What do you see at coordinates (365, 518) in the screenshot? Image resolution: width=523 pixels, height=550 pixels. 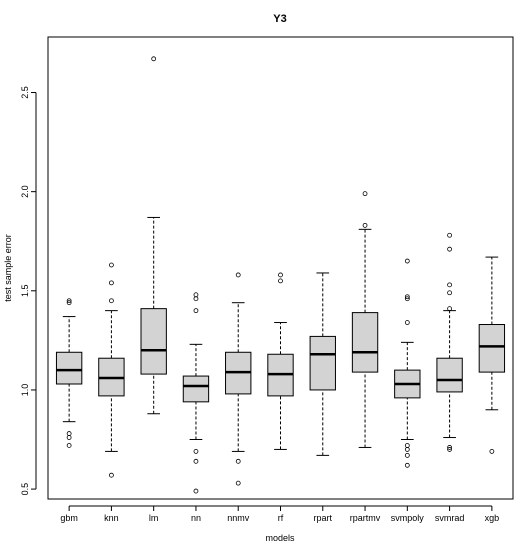 I see `x-tick-label: rpartmv` at bounding box center [365, 518].